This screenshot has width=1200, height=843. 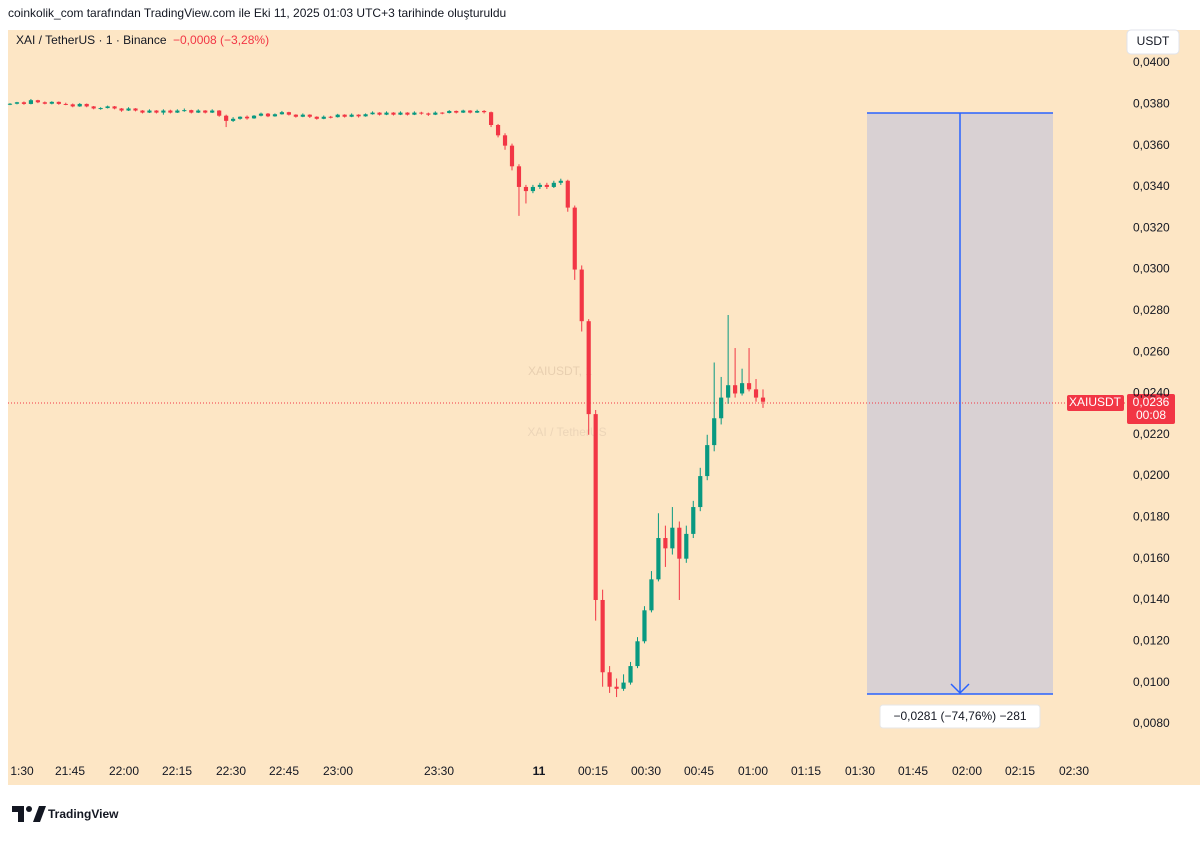 I want to click on x-tick-label: 02:00, so click(x=967, y=771).